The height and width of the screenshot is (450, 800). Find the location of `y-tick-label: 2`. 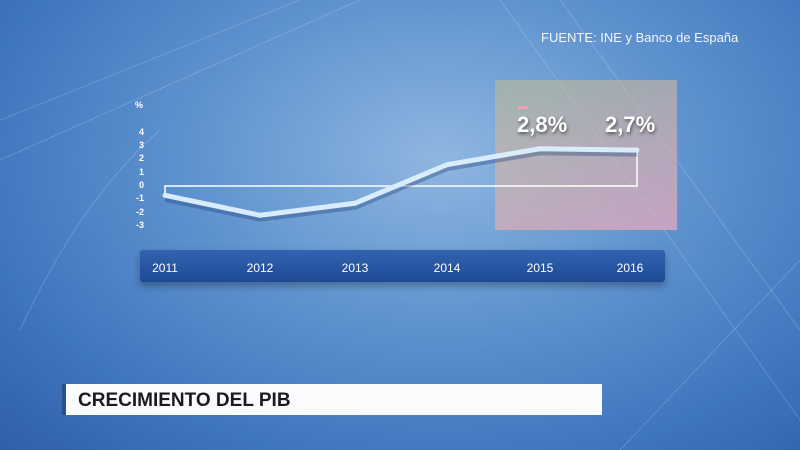

y-tick-label: 2 is located at coordinates (141, 158).